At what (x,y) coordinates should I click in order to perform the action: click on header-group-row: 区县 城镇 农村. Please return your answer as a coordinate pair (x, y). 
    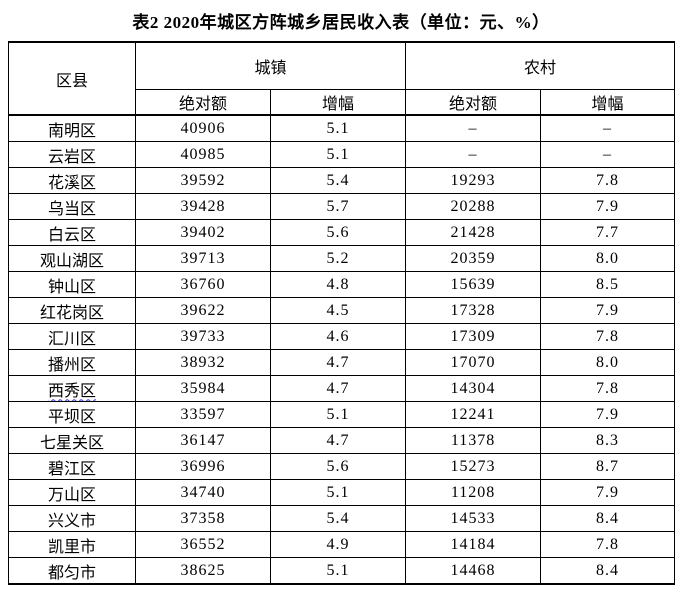
    Looking at the image, I should click on (342, 78).